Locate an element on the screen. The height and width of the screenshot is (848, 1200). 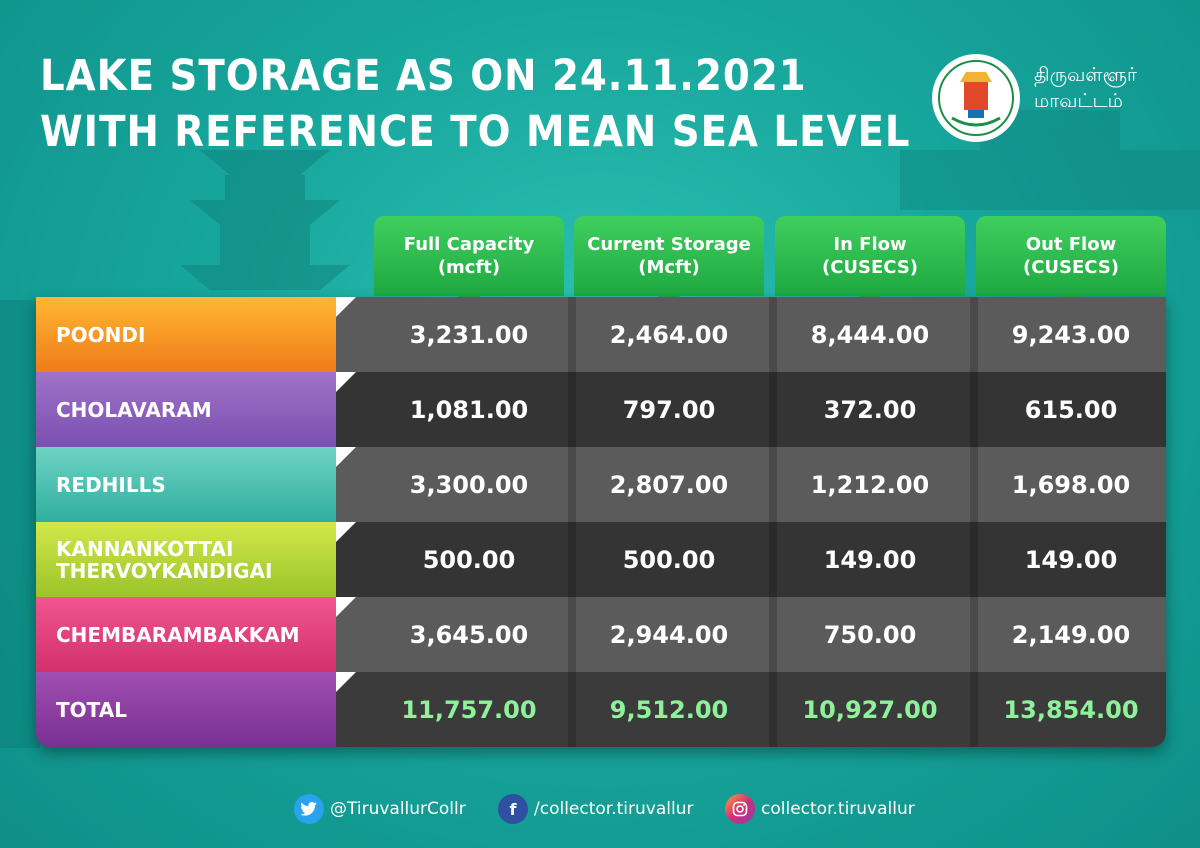
title-line-1: LAKE STORAGE AS ON 24.11.2021 is located at coordinates (423, 76).